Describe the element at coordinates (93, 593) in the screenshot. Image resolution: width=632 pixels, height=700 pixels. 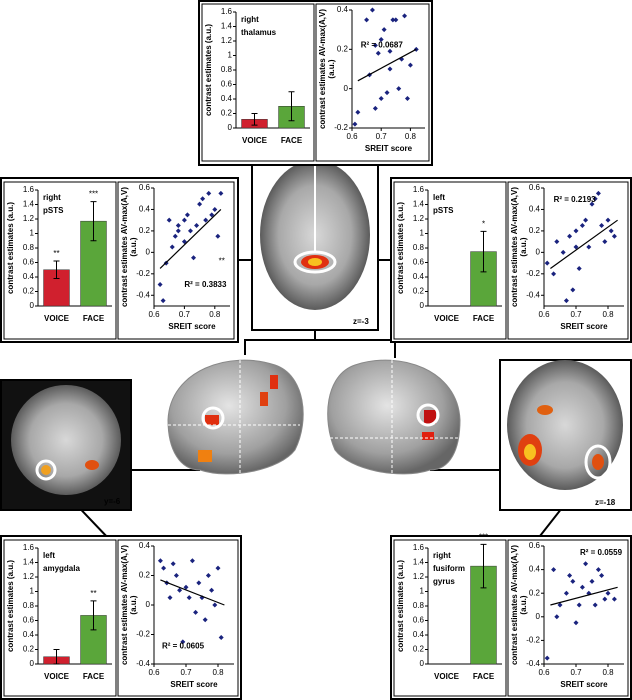
I see `significance-label: **` at that location.